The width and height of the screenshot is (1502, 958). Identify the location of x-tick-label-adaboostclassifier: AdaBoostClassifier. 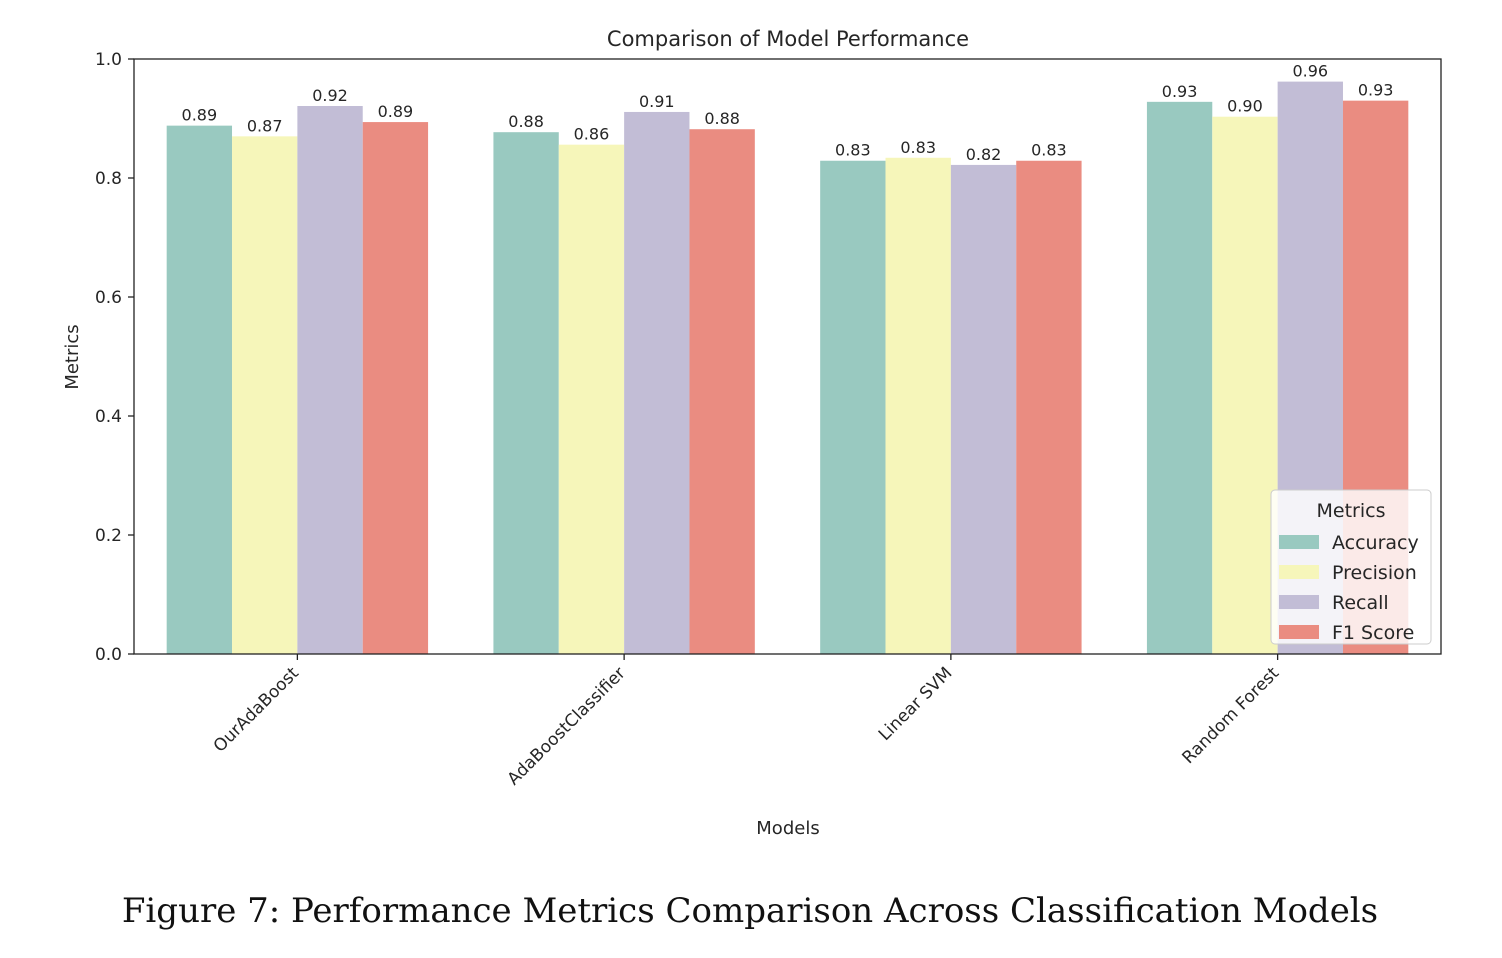
(567, 726).